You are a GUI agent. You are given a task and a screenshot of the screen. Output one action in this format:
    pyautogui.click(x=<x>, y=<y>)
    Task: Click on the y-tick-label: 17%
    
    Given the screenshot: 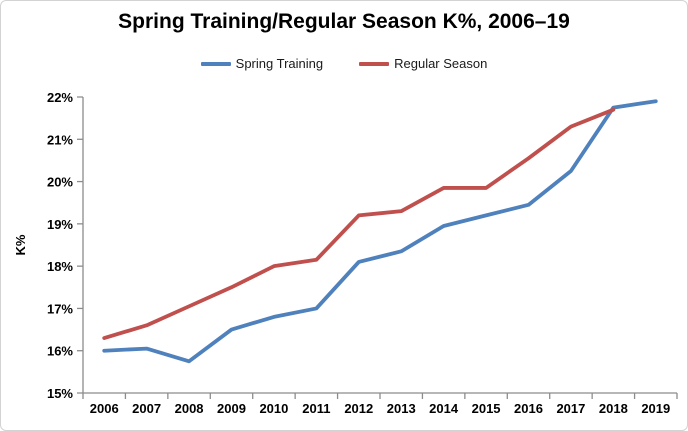 What is the action you would take?
    pyautogui.click(x=60, y=308)
    